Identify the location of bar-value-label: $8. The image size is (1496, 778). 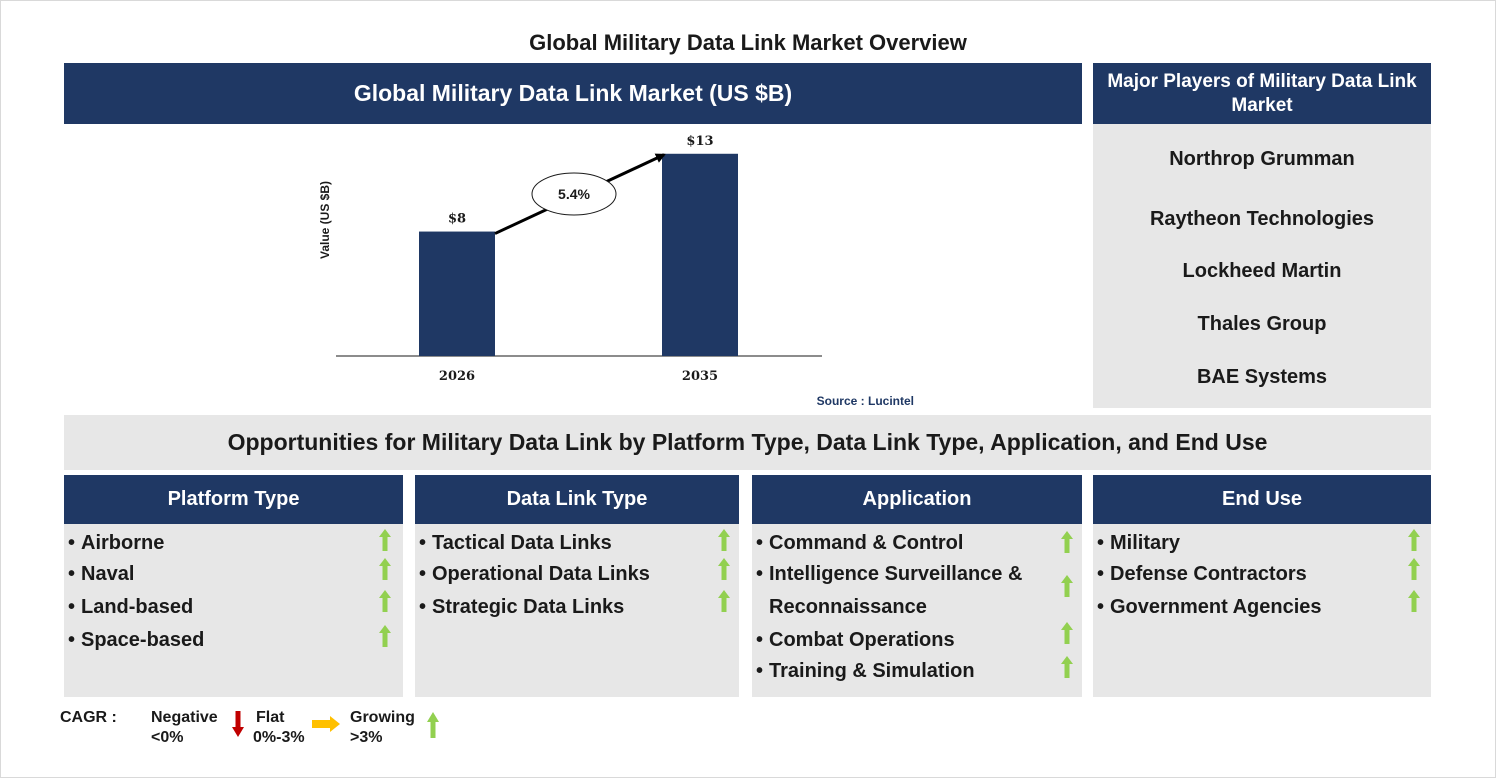
(457, 219).